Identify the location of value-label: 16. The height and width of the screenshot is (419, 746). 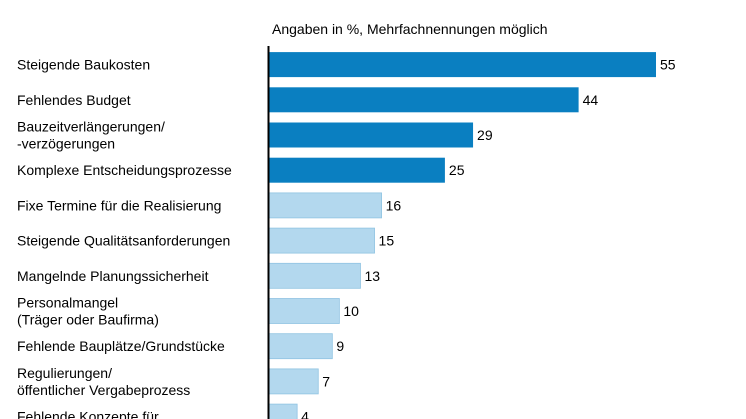
(394, 205).